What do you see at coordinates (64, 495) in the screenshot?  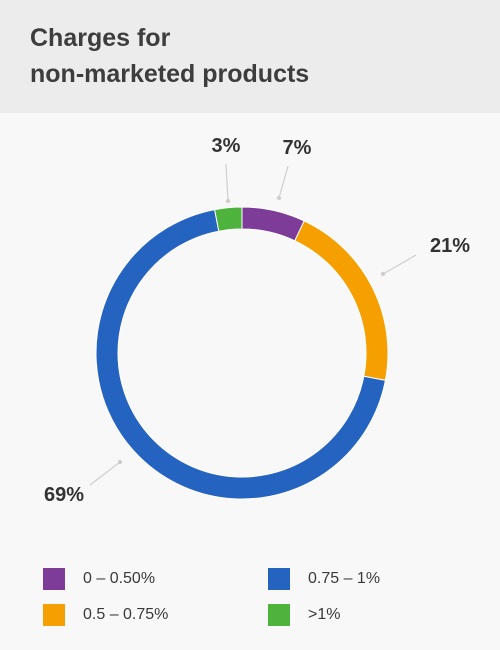 I see `percent-label: 69%` at bounding box center [64, 495].